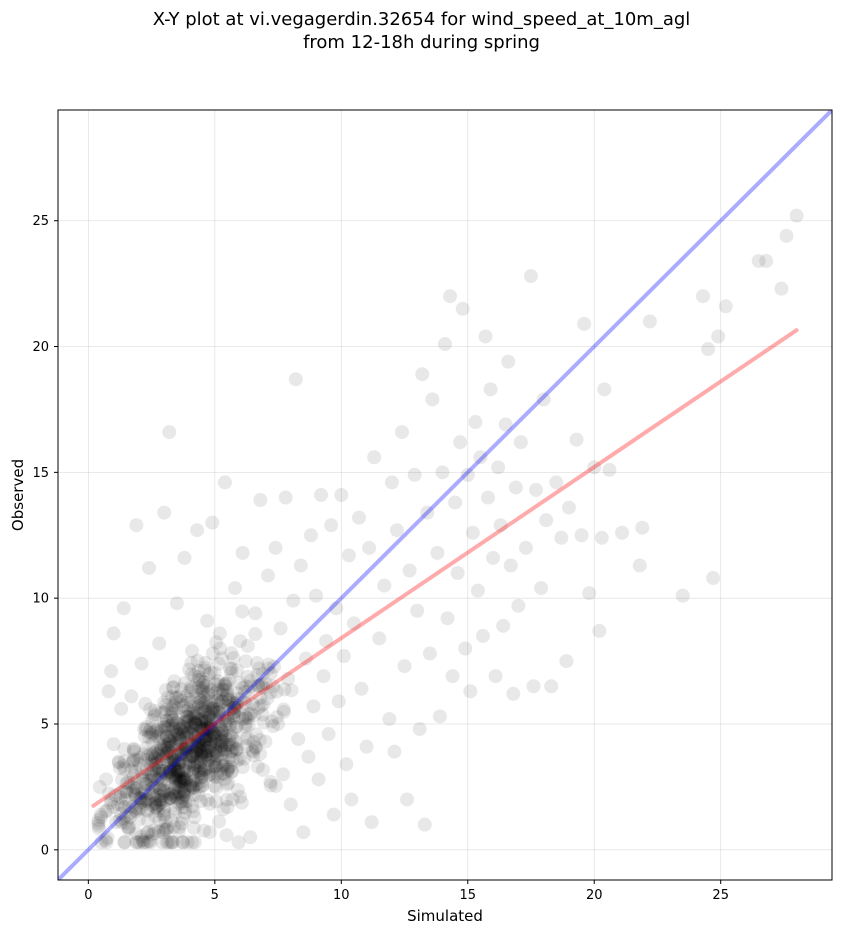 Image resolution: width=843 pixels, height=934 pixels. What do you see at coordinates (40, 599) in the screenshot?
I see `y-tick-label: 10` at bounding box center [40, 599].